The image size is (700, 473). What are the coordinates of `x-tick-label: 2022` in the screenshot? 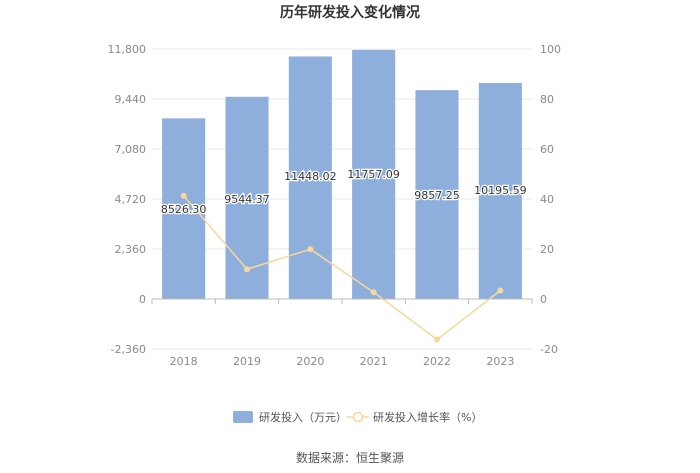 It's located at (437, 361).